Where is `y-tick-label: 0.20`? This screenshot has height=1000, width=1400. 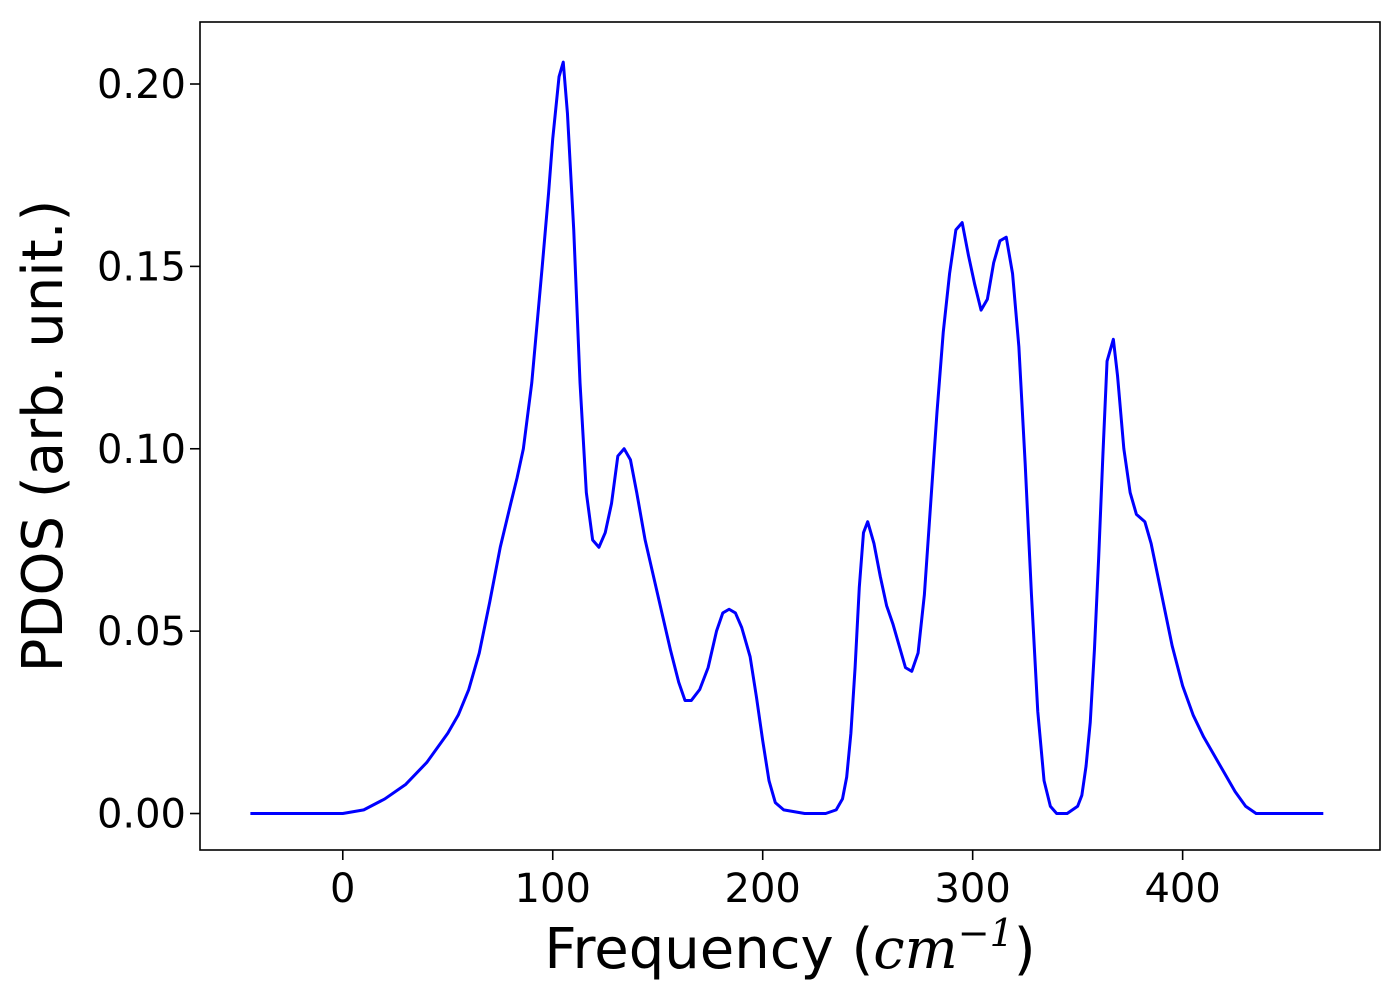 y-tick-label: 0.20 is located at coordinates (141, 85).